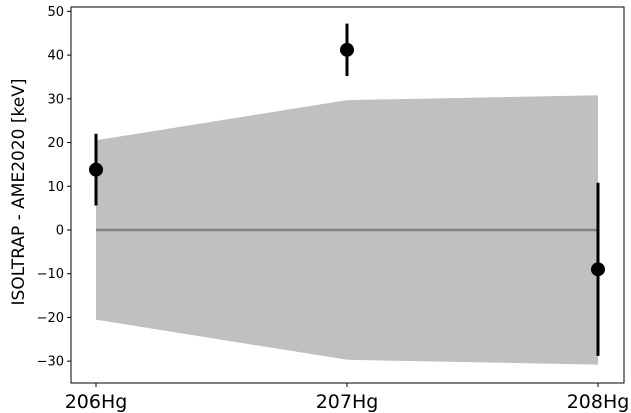 This screenshot has height=413, width=631. Describe the element at coordinates (50, 318) in the screenshot. I see `y-tick-label: −20` at that location.